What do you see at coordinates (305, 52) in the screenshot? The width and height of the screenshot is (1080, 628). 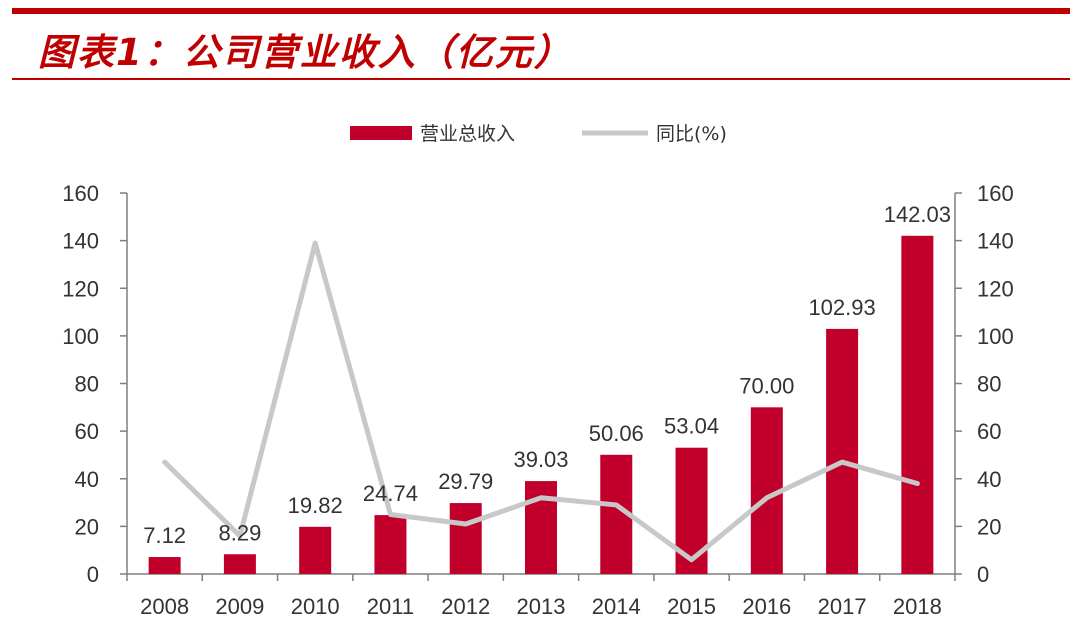 I see `figure-title: 图表1：公司营业收入（亿元）` at bounding box center [305, 52].